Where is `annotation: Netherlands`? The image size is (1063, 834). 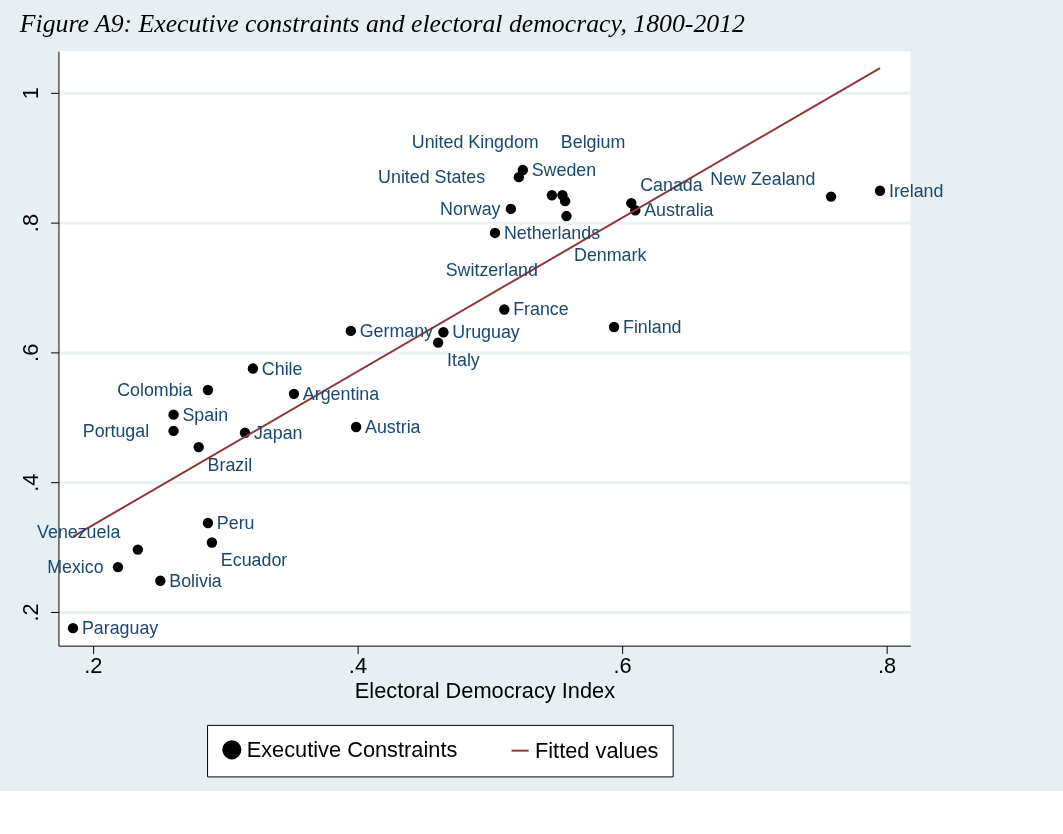 annotation: Netherlands is located at coordinates (552, 232).